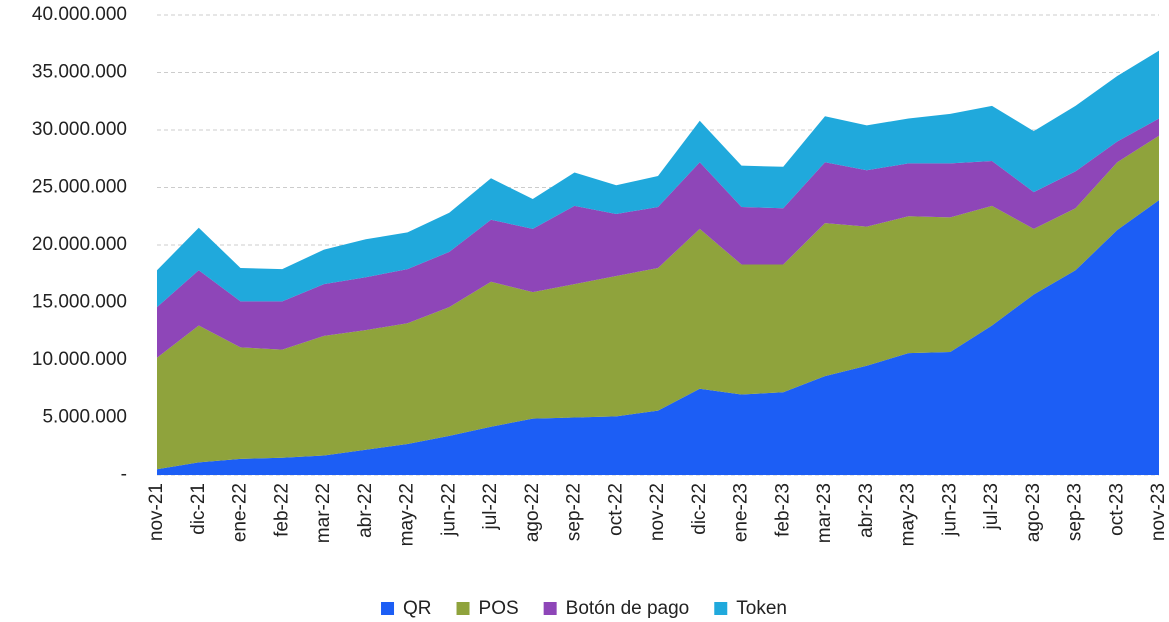  What do you see at coordinates (448, 510) in the screenshot?
I see `x-tick-label: jun-22` at bounding box center [448, 510].